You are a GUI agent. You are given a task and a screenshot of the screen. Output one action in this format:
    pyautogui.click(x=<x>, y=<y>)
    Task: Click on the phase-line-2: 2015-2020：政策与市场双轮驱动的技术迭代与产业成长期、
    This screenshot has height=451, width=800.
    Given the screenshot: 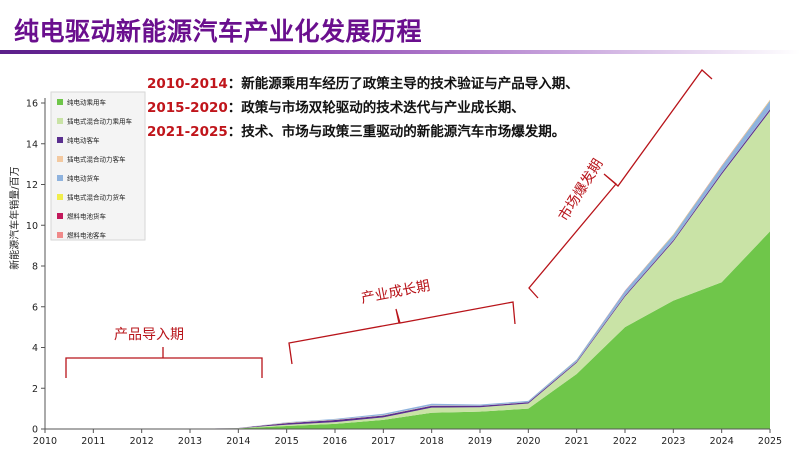 What is the action you would take?
    pyautogui.click(x=336, y=107)
    